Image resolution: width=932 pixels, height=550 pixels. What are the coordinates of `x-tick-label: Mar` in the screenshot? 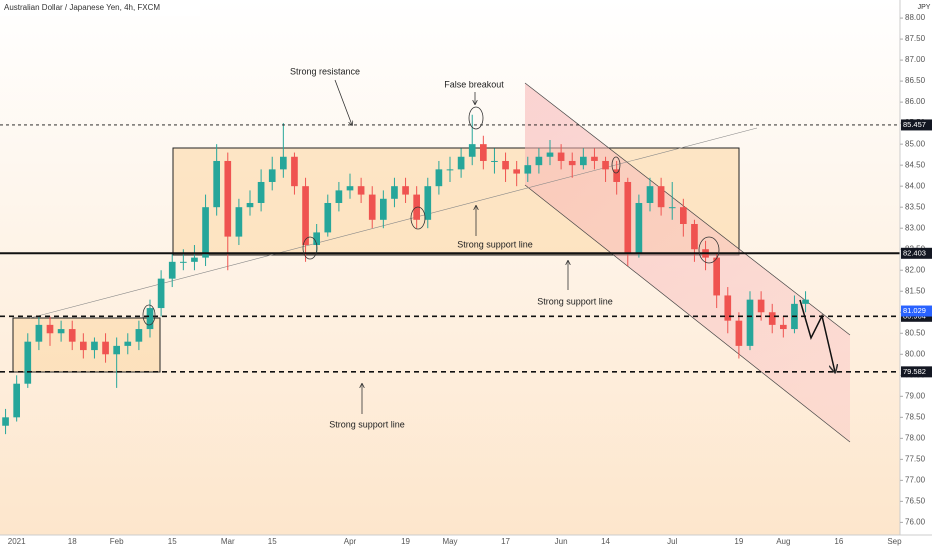 It's located at (228, 541).